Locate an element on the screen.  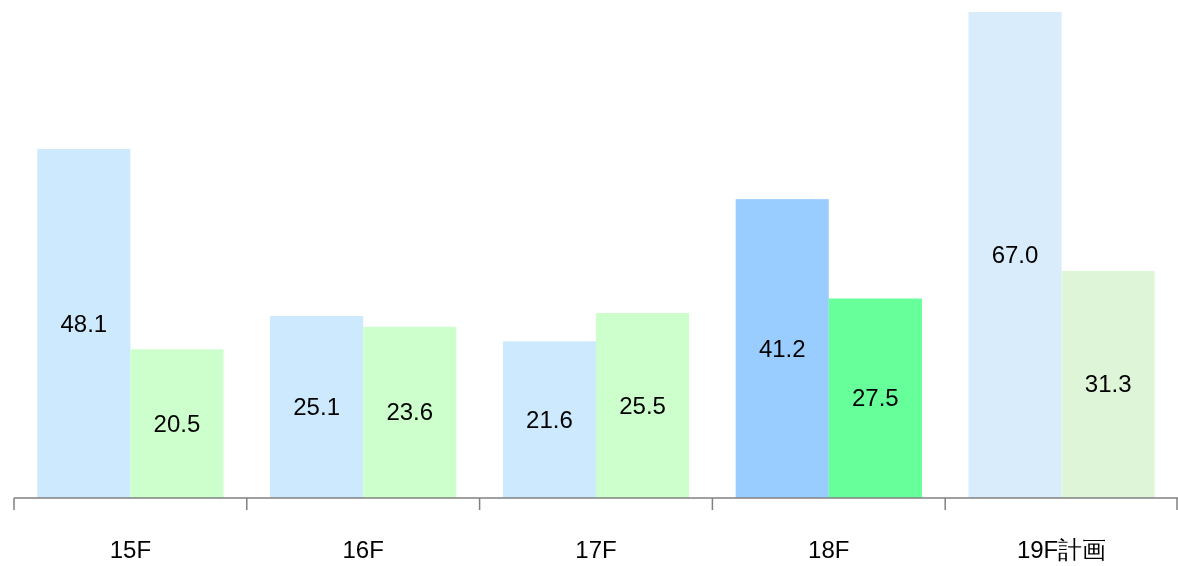
data-label: 31.3 is located at coordinates (1108, 384).